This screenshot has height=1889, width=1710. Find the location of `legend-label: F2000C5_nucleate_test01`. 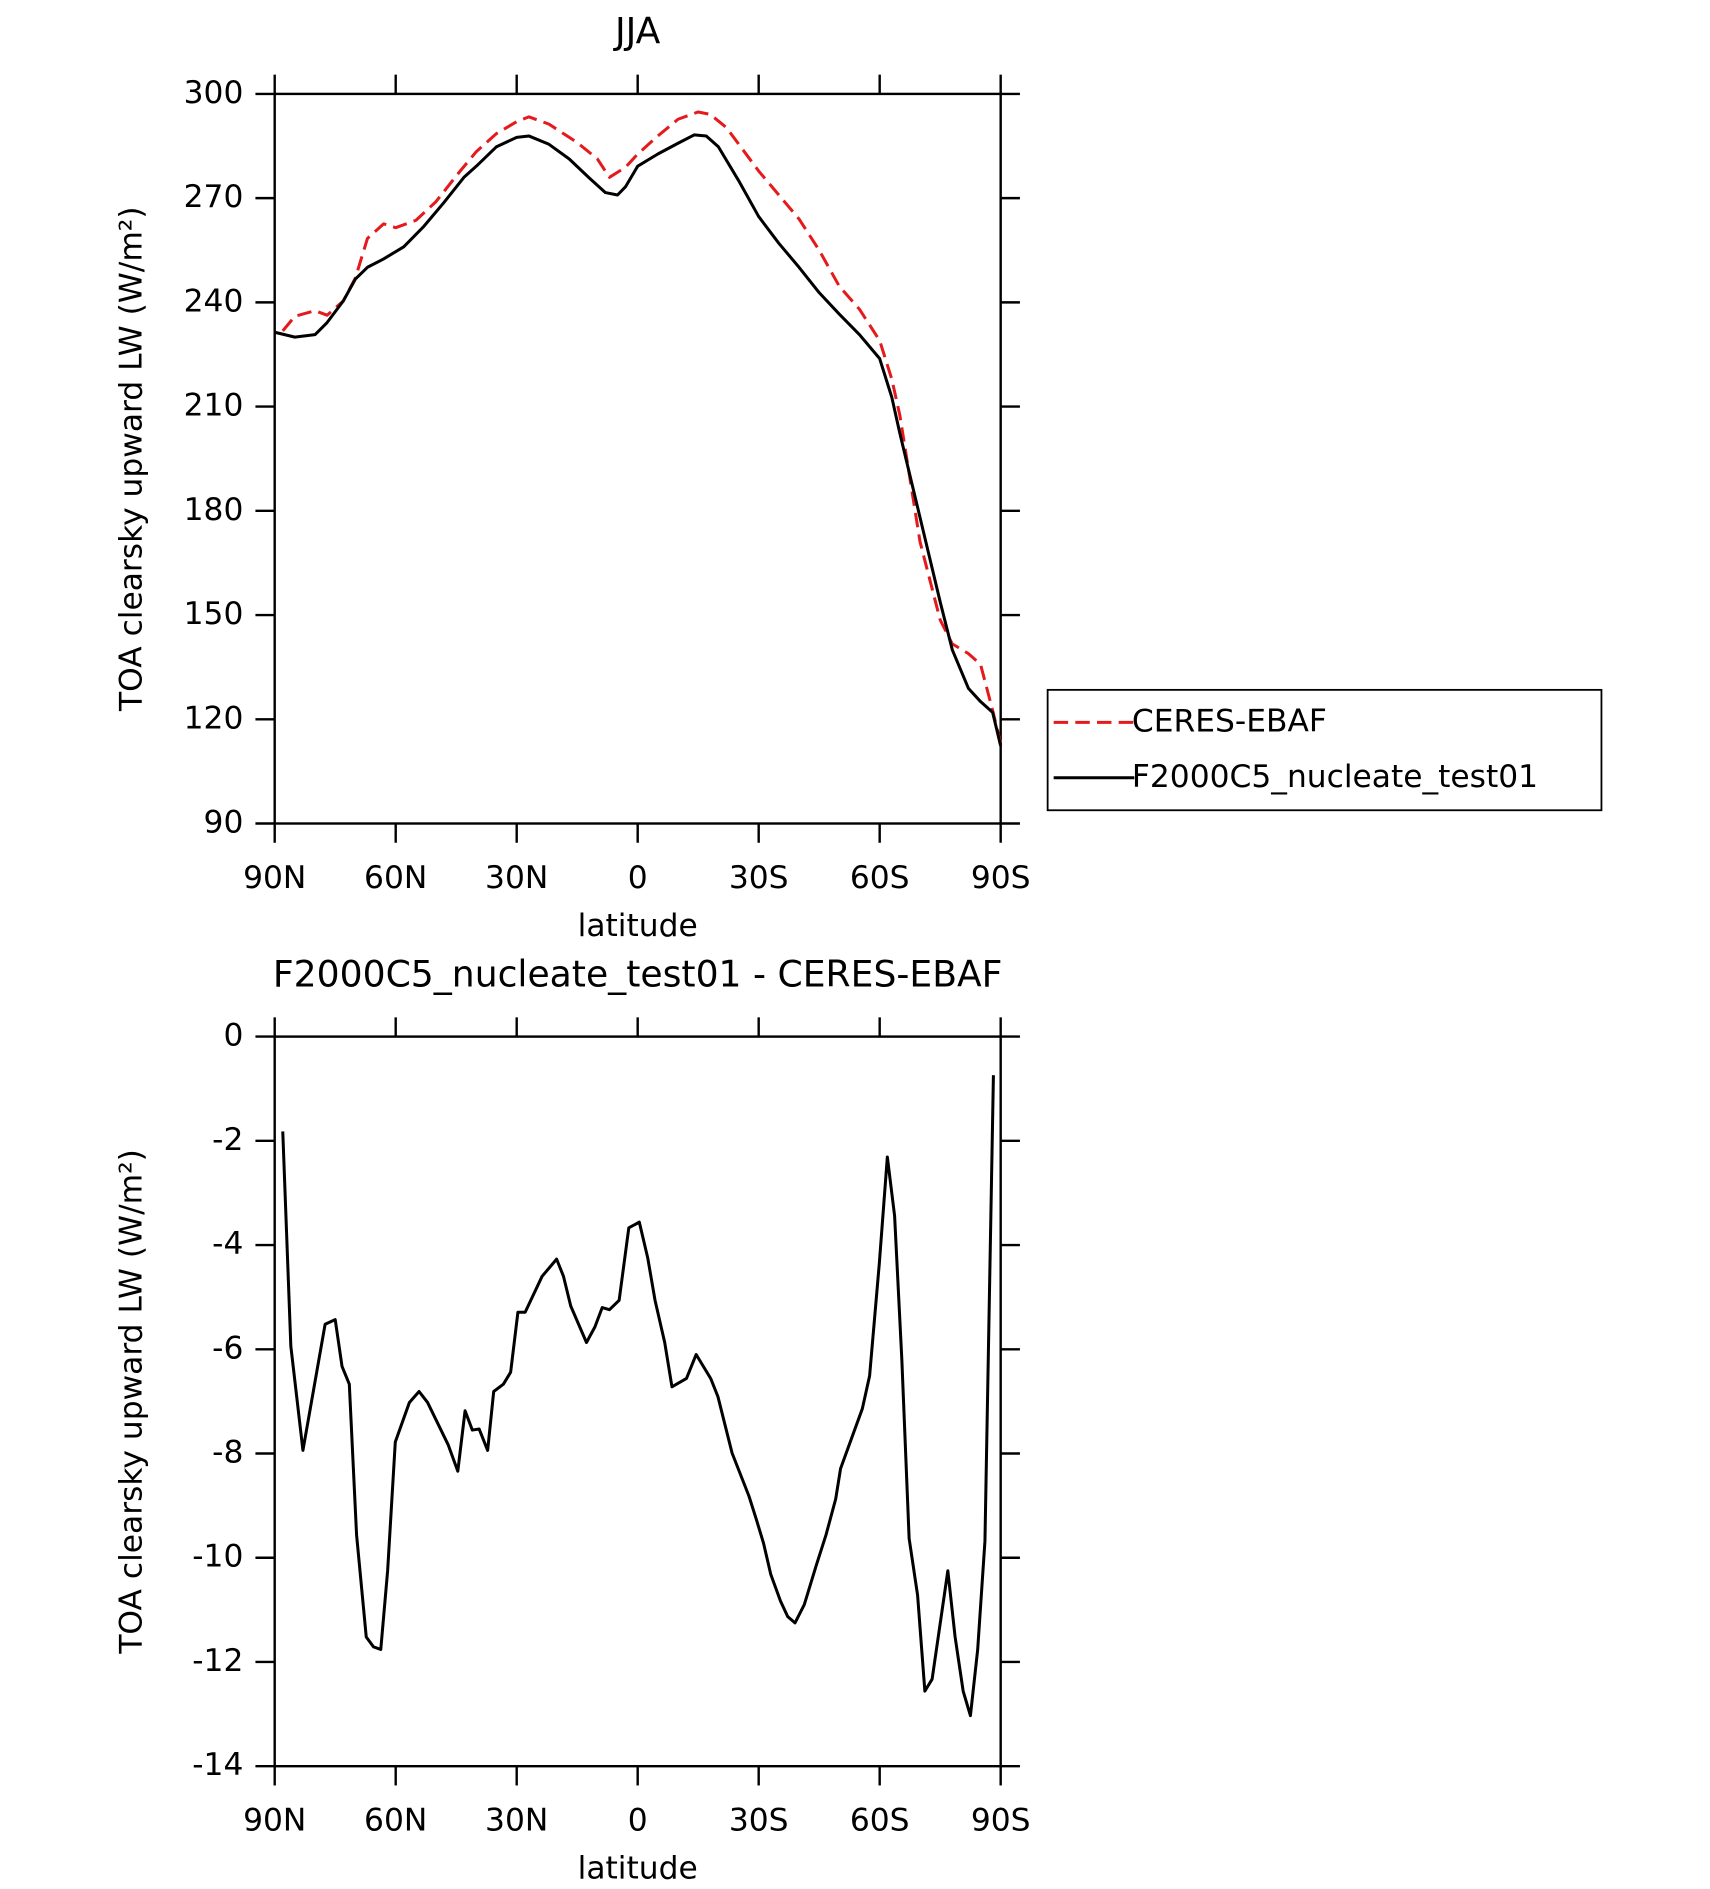

legend-label: F2000C5_nucleate_test01 is located at coordinates (1335, 777).